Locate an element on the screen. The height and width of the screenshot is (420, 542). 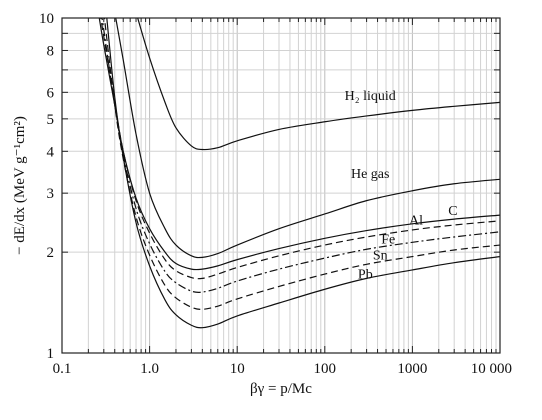
y-tick-label: 6 is located at coordinates (51, 93).